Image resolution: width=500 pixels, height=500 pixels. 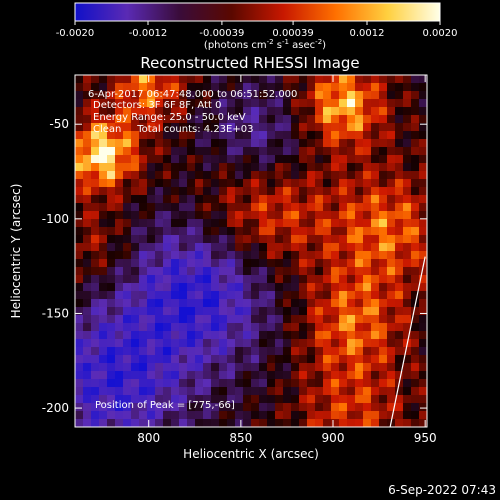 I want to click on colorbar-tick-label: -0.0012, so click(x=148, y=33).